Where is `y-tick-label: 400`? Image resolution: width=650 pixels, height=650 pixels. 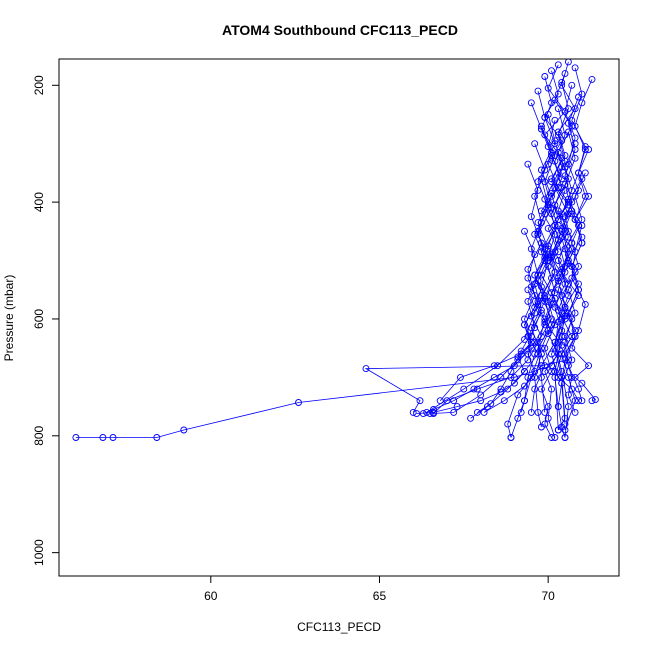
y-tick-label: 400 is located at coordinates (39, 202).